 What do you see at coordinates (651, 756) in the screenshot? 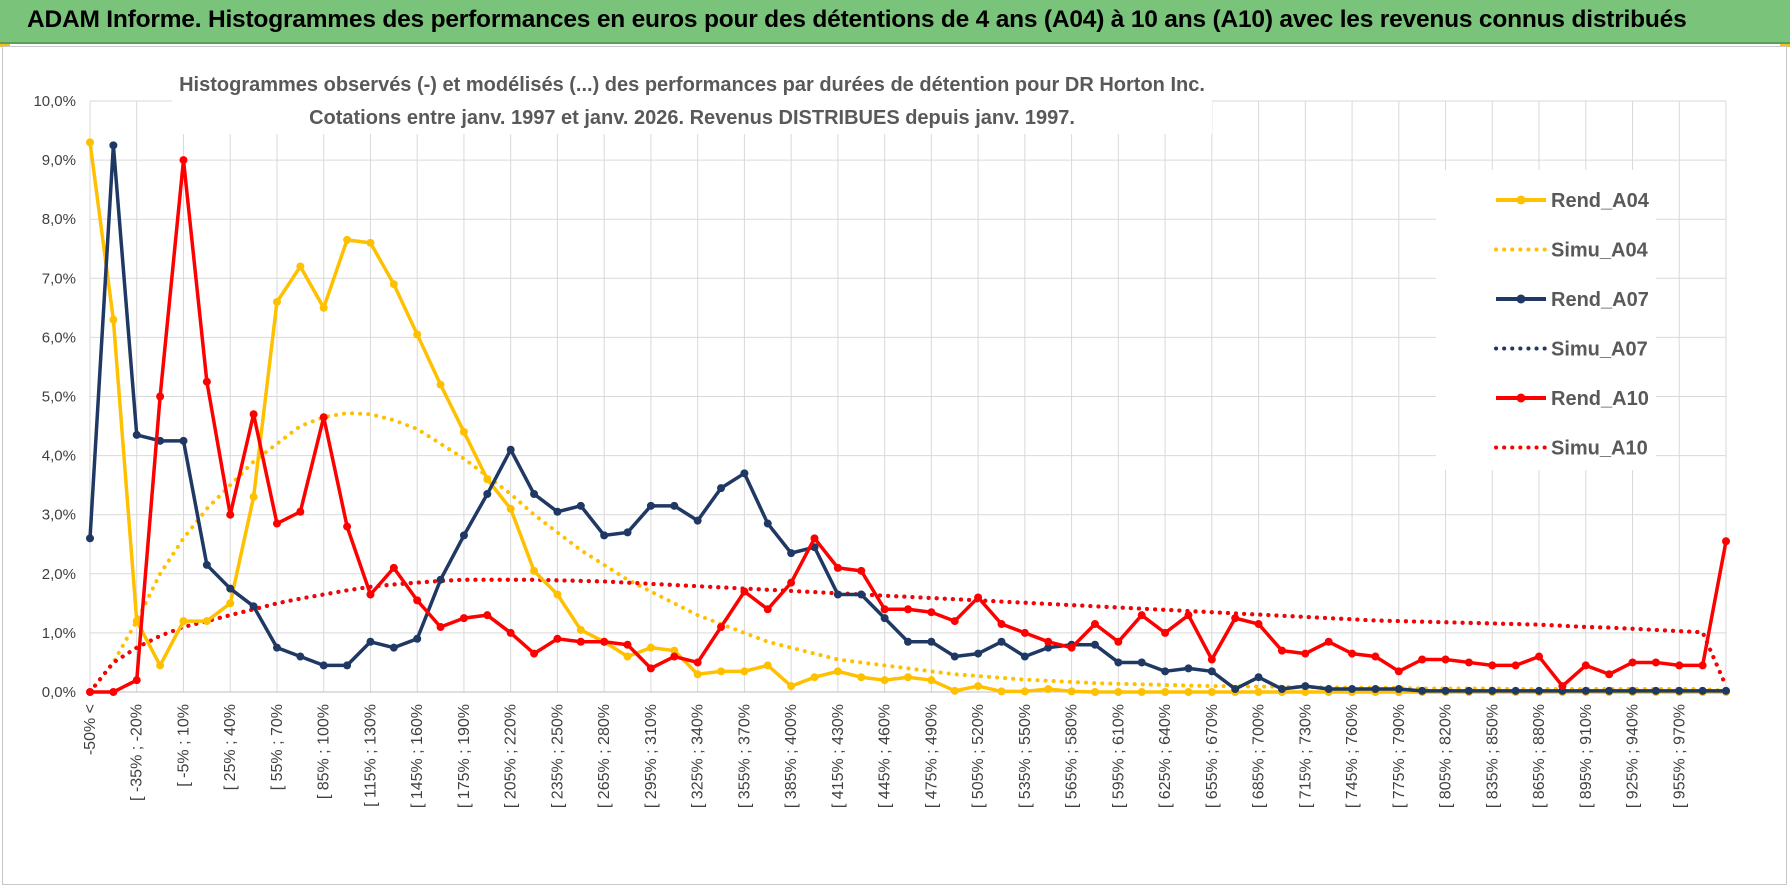
I see `x-tick-label: [ 295% ; 310%` at bounding box center [651, 756].